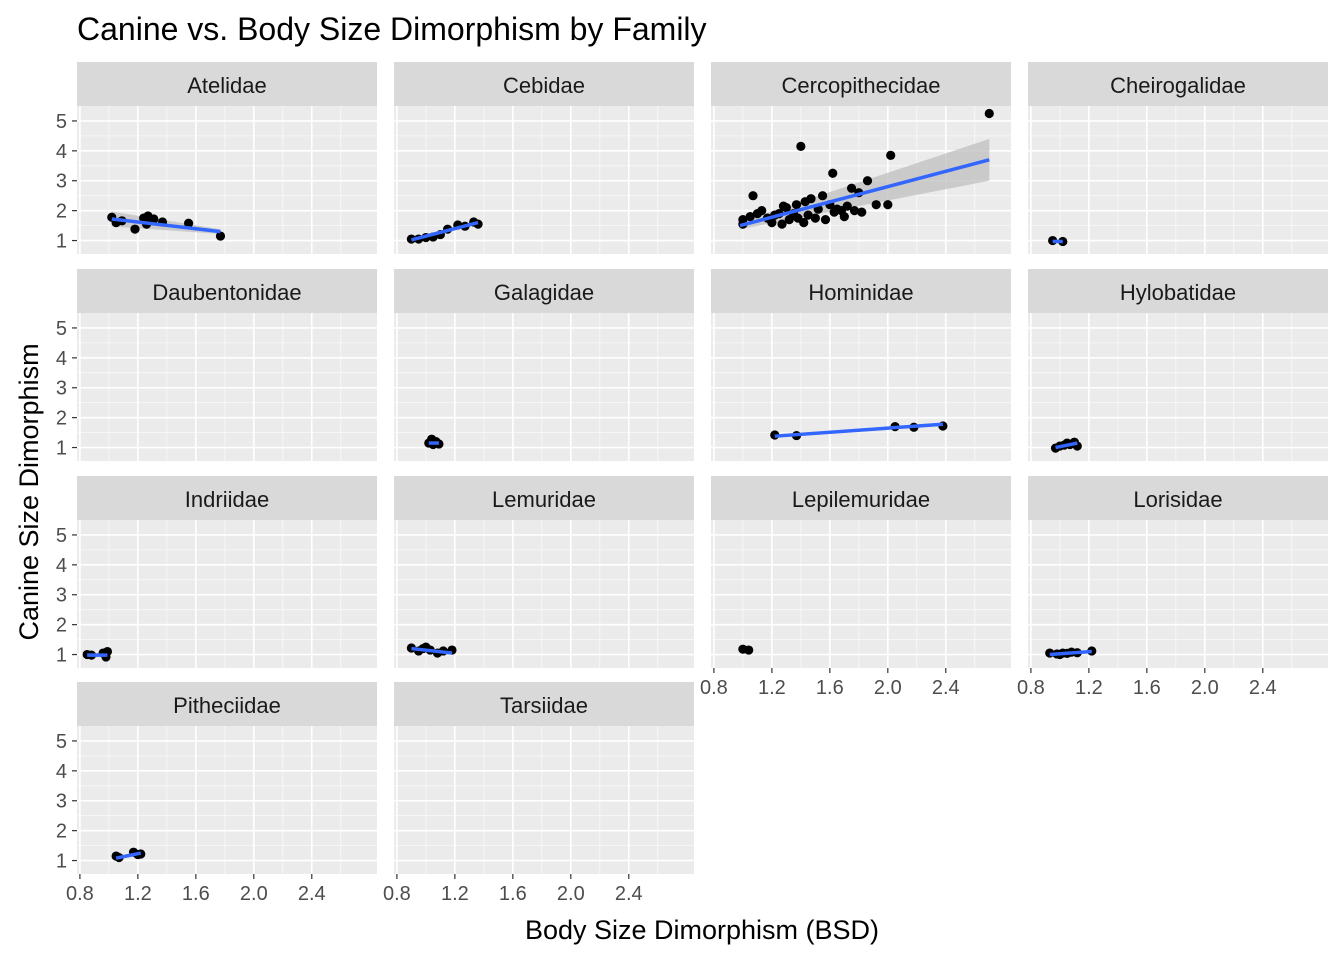  I want to click on facet-strip-label: Lorisidae, so click(1177, 499).